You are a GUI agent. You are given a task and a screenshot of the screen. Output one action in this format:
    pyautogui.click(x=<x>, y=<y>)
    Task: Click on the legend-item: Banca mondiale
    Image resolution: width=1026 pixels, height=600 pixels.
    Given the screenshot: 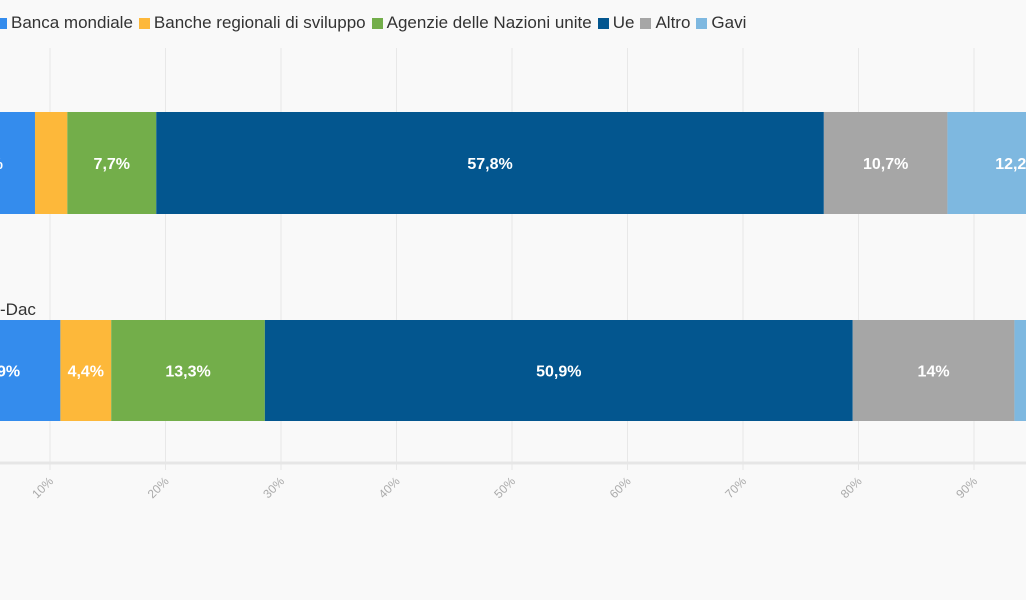 What is the action you would take?
    pyautogui.click(x=66, y=23)
    